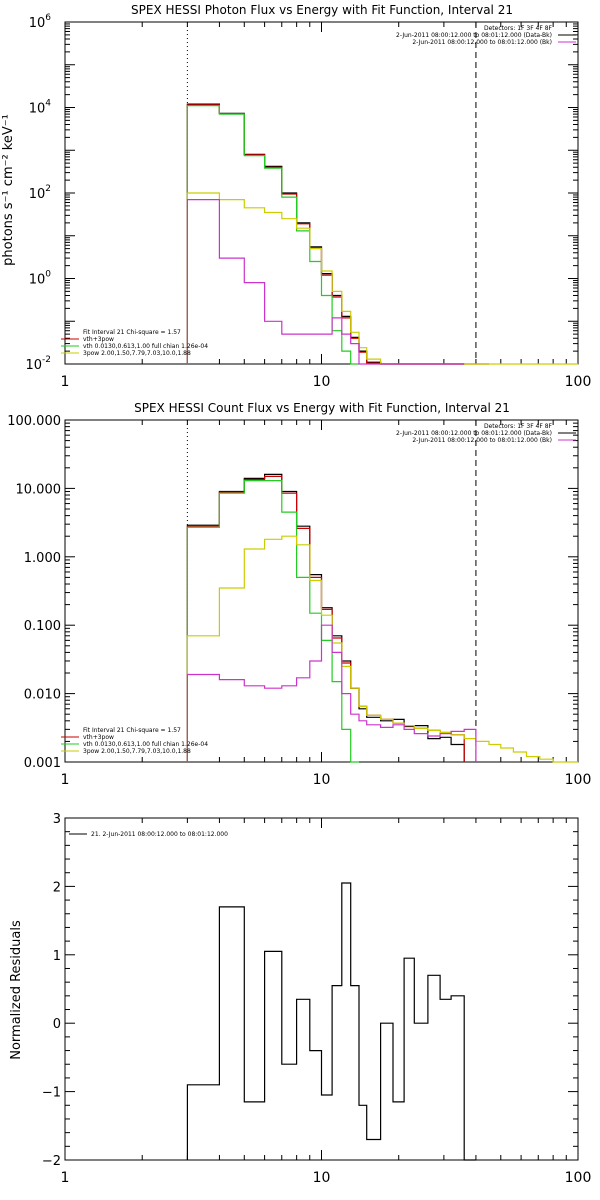 The height and width of the screenshot is (1200, 600). Describe the element at coordinates (51, 1093) in the screenshot. I see `p3-y-tick-label: −1` at that location.